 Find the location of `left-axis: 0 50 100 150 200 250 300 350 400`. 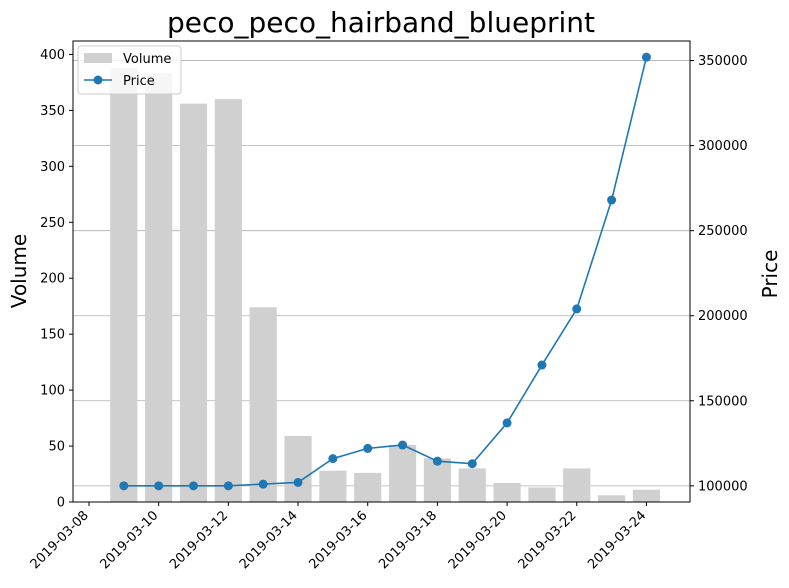

left-axis: 0 50 100 150 200 250 300 350 400 is located at coordinates (56, 279).